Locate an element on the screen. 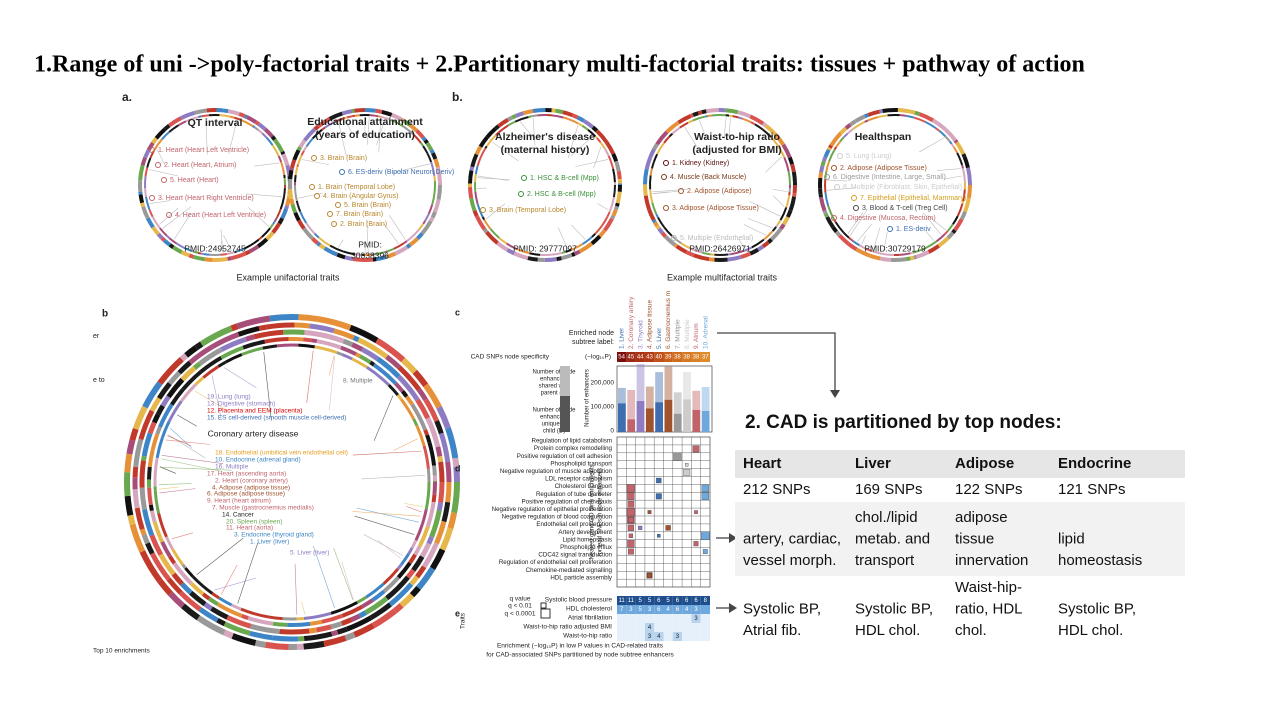 The width and height of the screenshot is (1280, 720). label: 39 is located at coordinates (668, 358).